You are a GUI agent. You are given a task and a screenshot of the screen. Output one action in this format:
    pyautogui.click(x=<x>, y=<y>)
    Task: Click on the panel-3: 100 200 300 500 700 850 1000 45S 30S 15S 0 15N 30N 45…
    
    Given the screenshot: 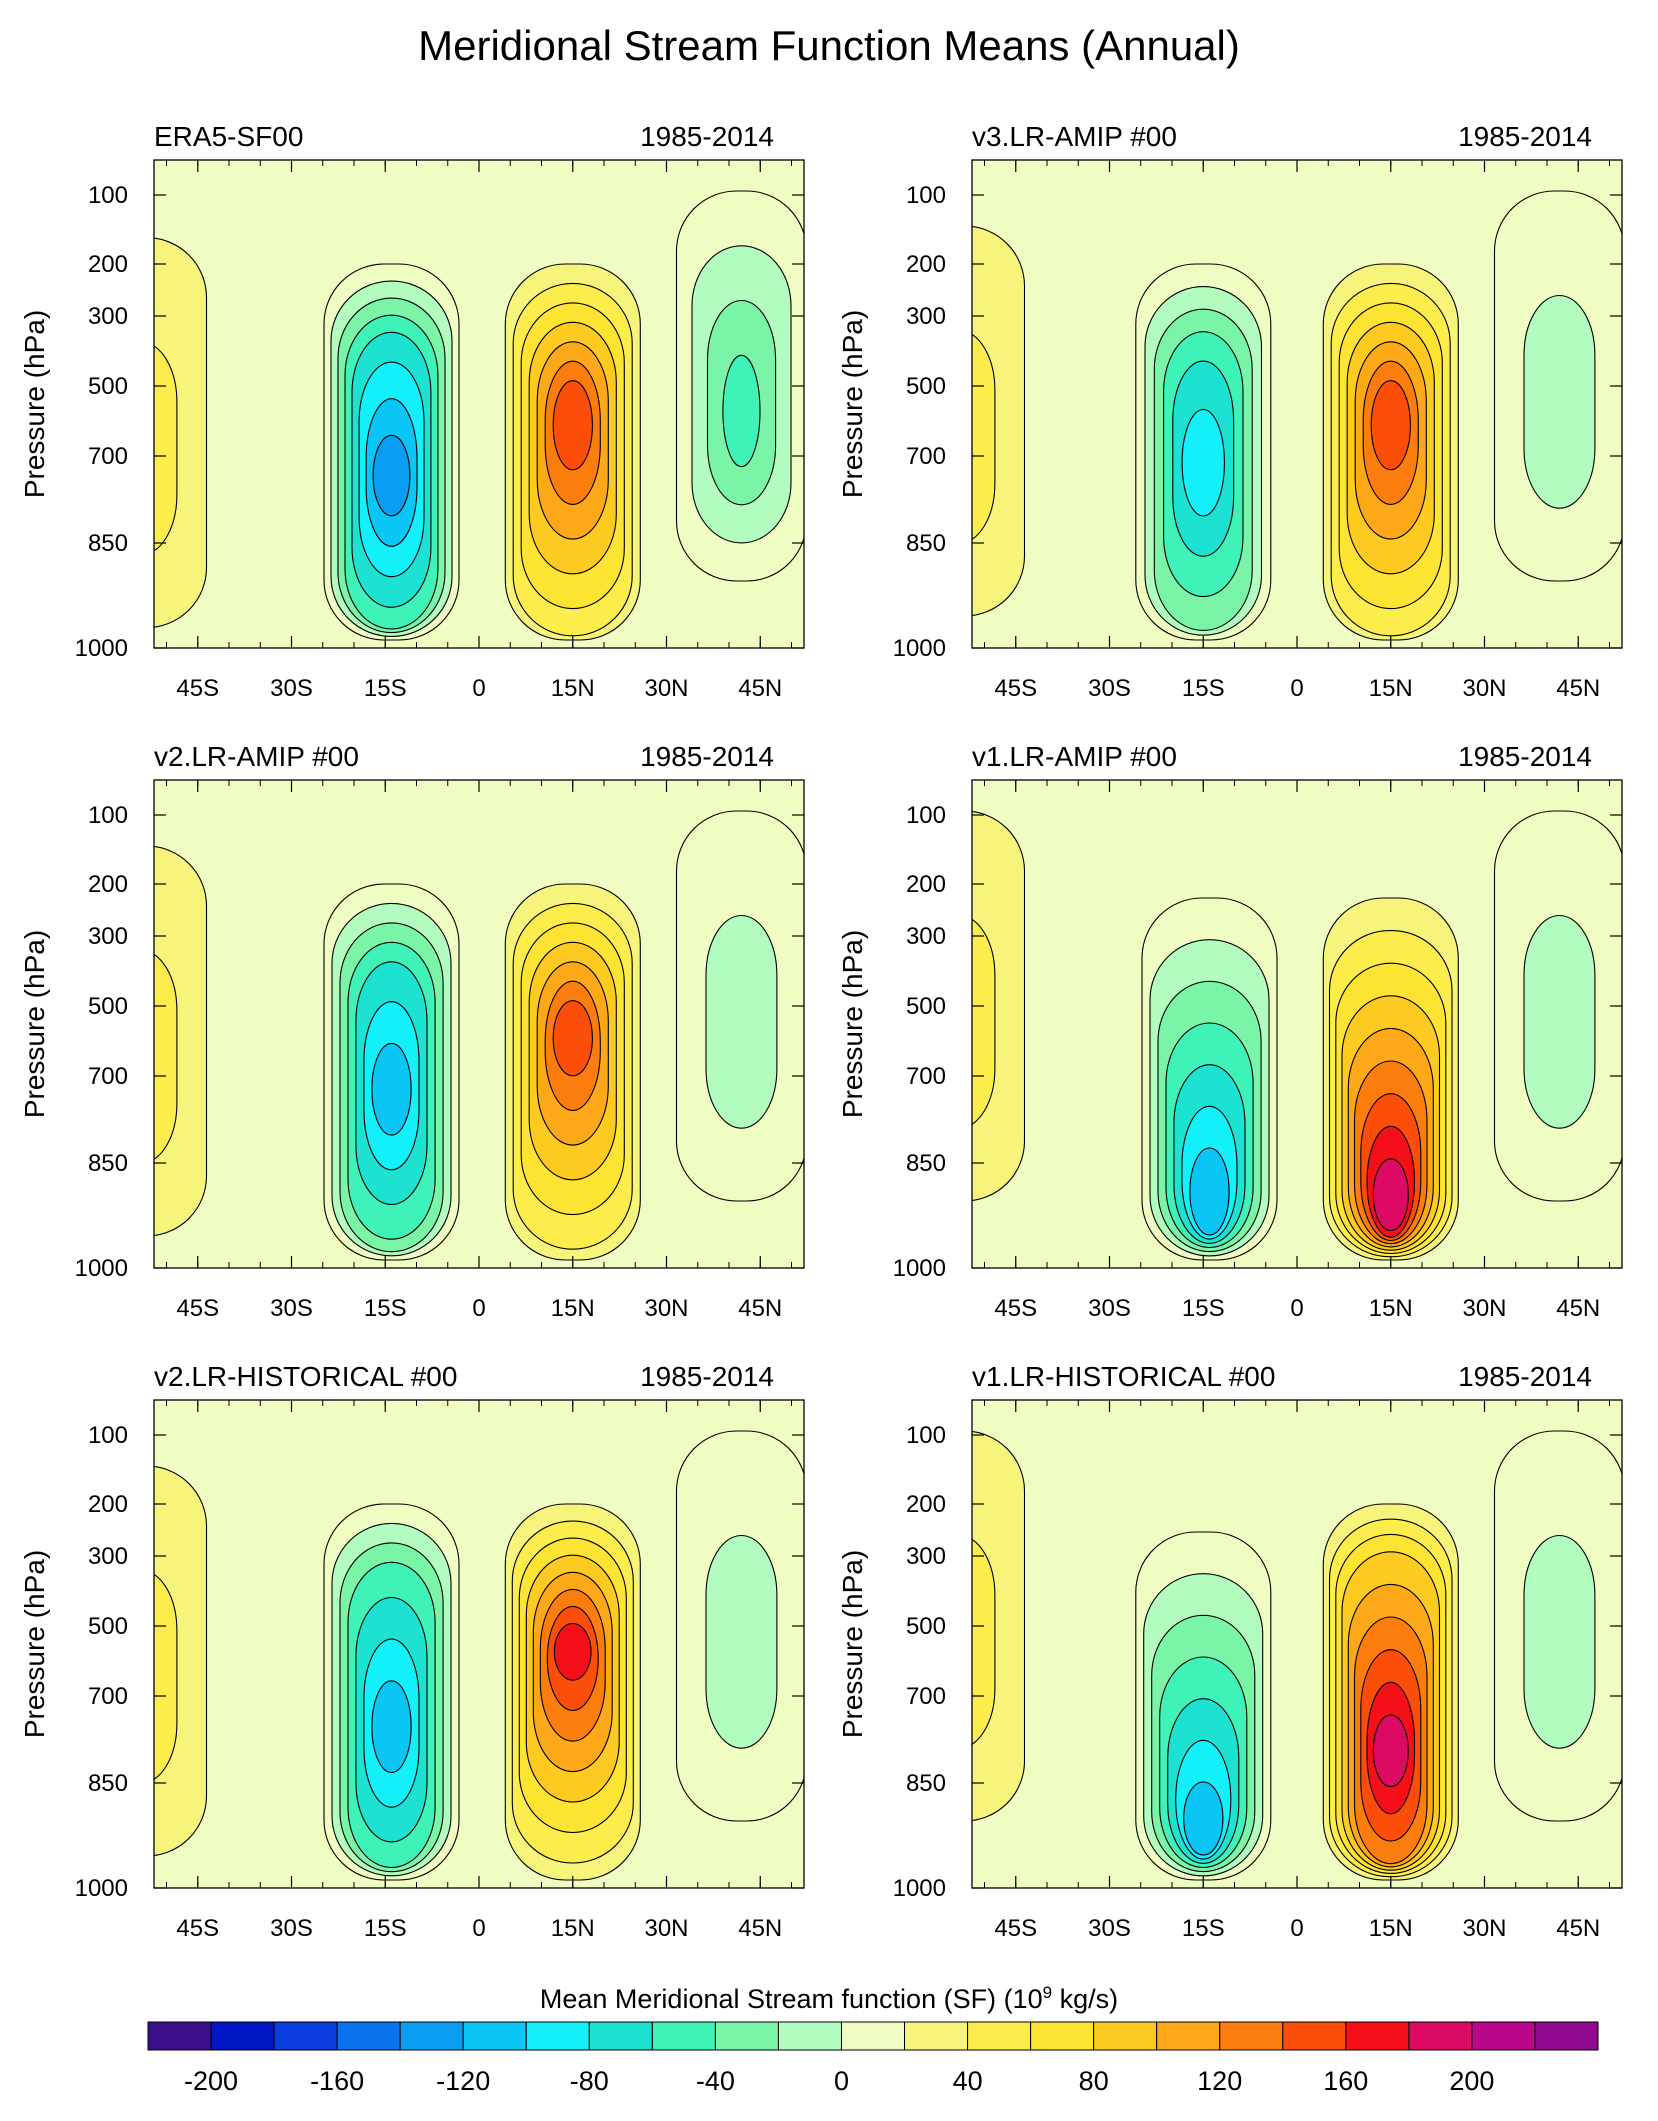 What is the action you would take?
    pyautogui.click(x=412, y=1031)
    